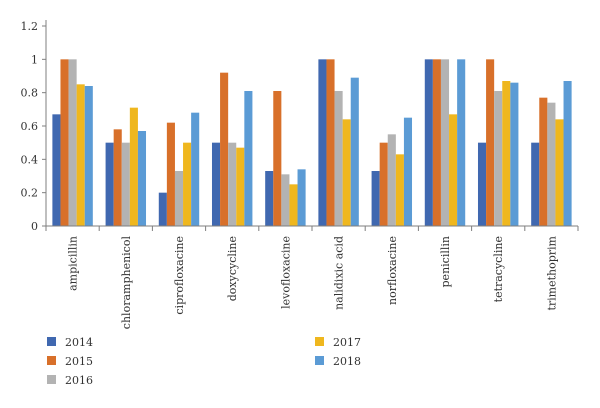 The width and height of the screenshot is (600, 408). Describe the element at coordinates (535, 184) in the screenshot. I see `bar-2014-trimethoprim` at that location.